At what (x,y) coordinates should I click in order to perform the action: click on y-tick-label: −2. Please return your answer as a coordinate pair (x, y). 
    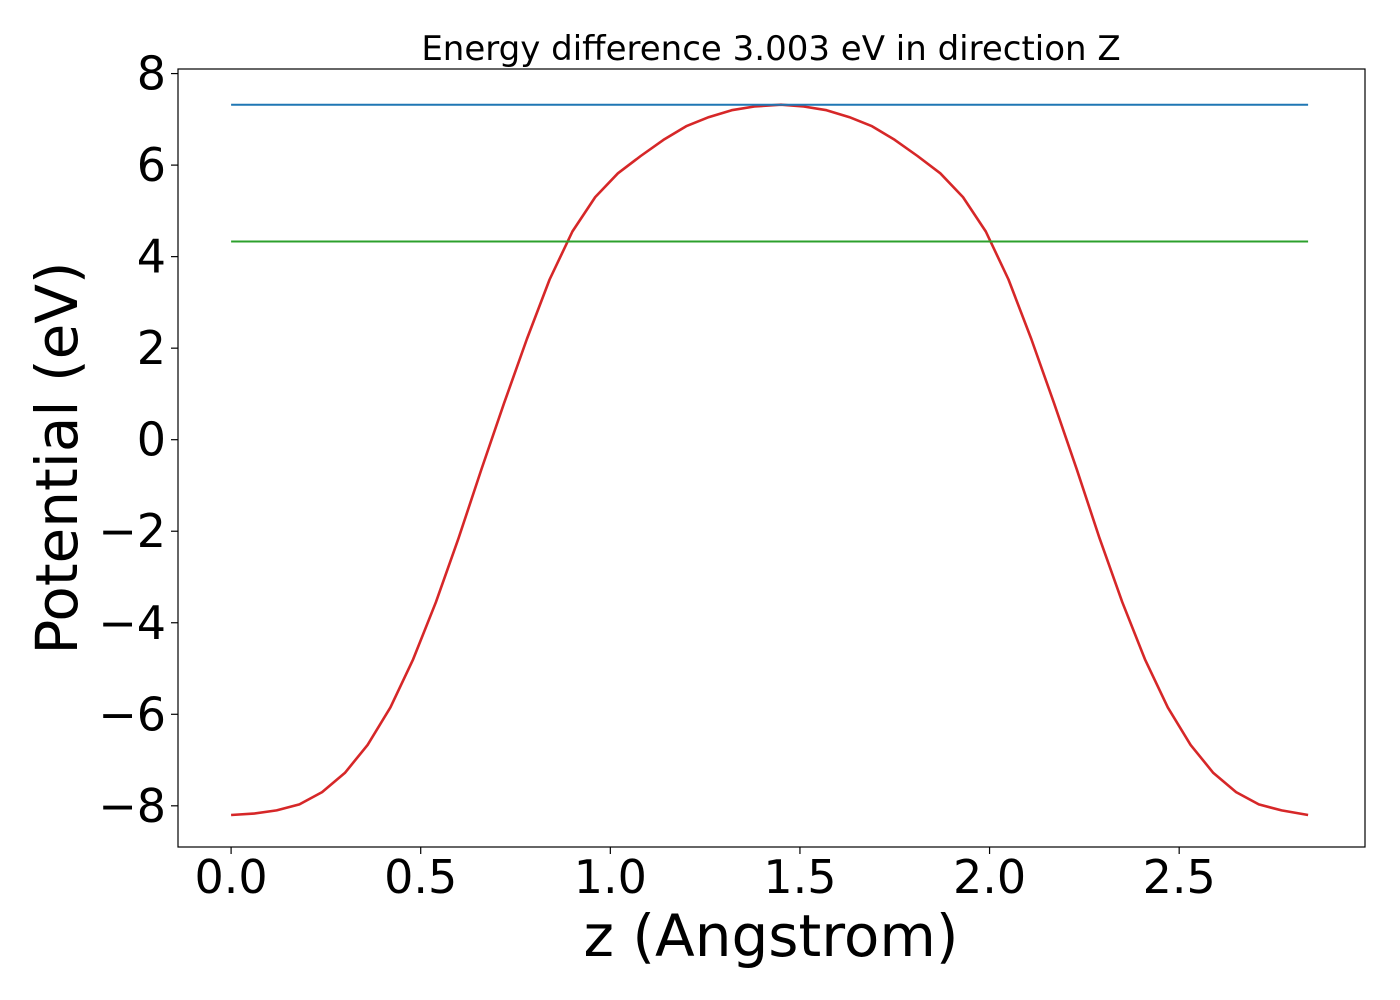
    Looking at the image, I should click on (132, 531).